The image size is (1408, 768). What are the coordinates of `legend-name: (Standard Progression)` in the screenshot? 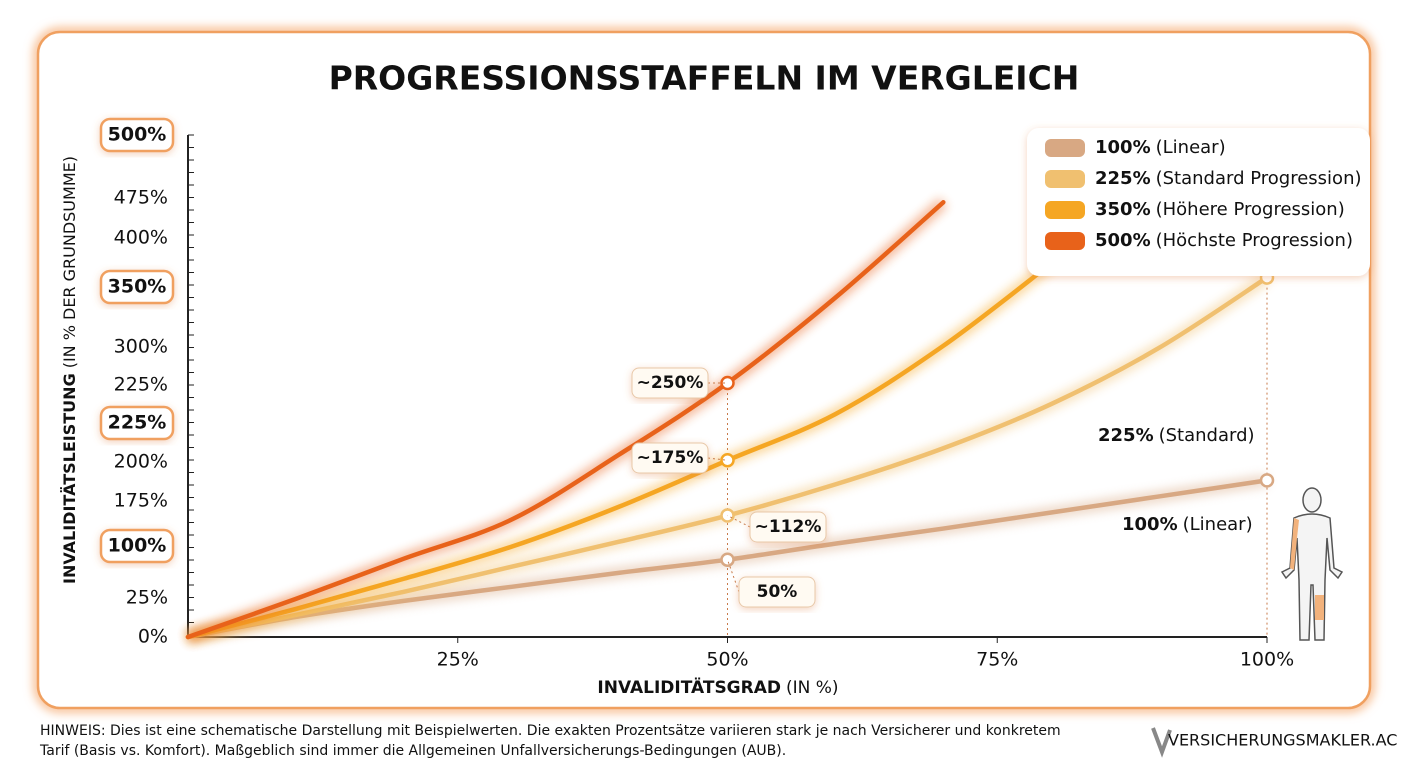 It's located at (1259, 178).